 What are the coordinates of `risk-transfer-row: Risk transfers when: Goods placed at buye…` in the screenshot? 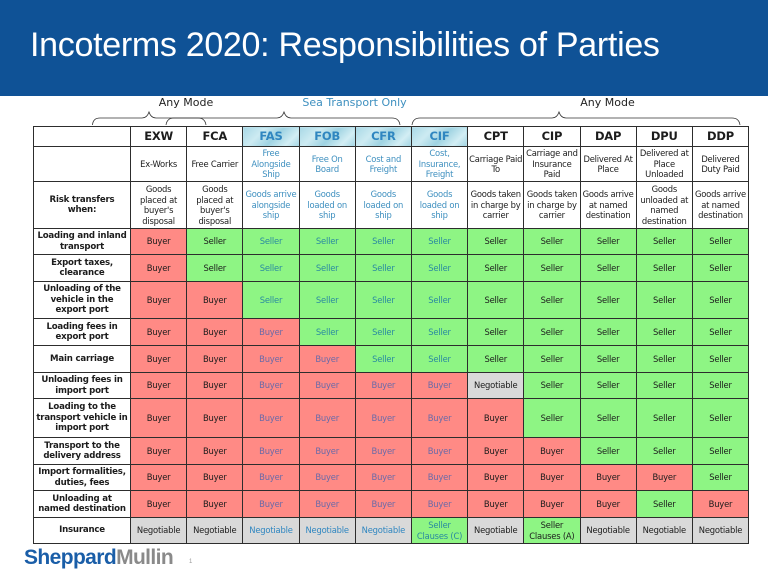 It's located at (391, 205).